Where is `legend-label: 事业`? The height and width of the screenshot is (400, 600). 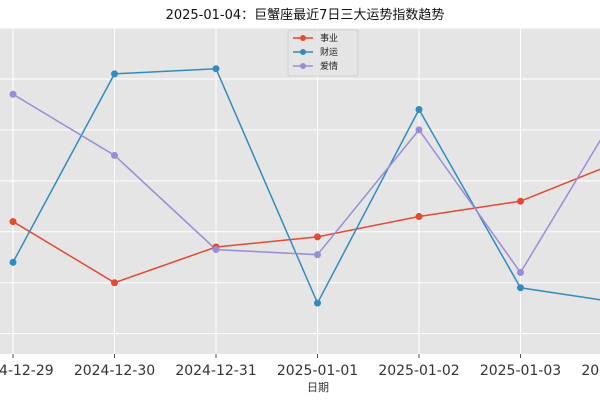 legend-label: 事业 is located at coordinates (329, 38).